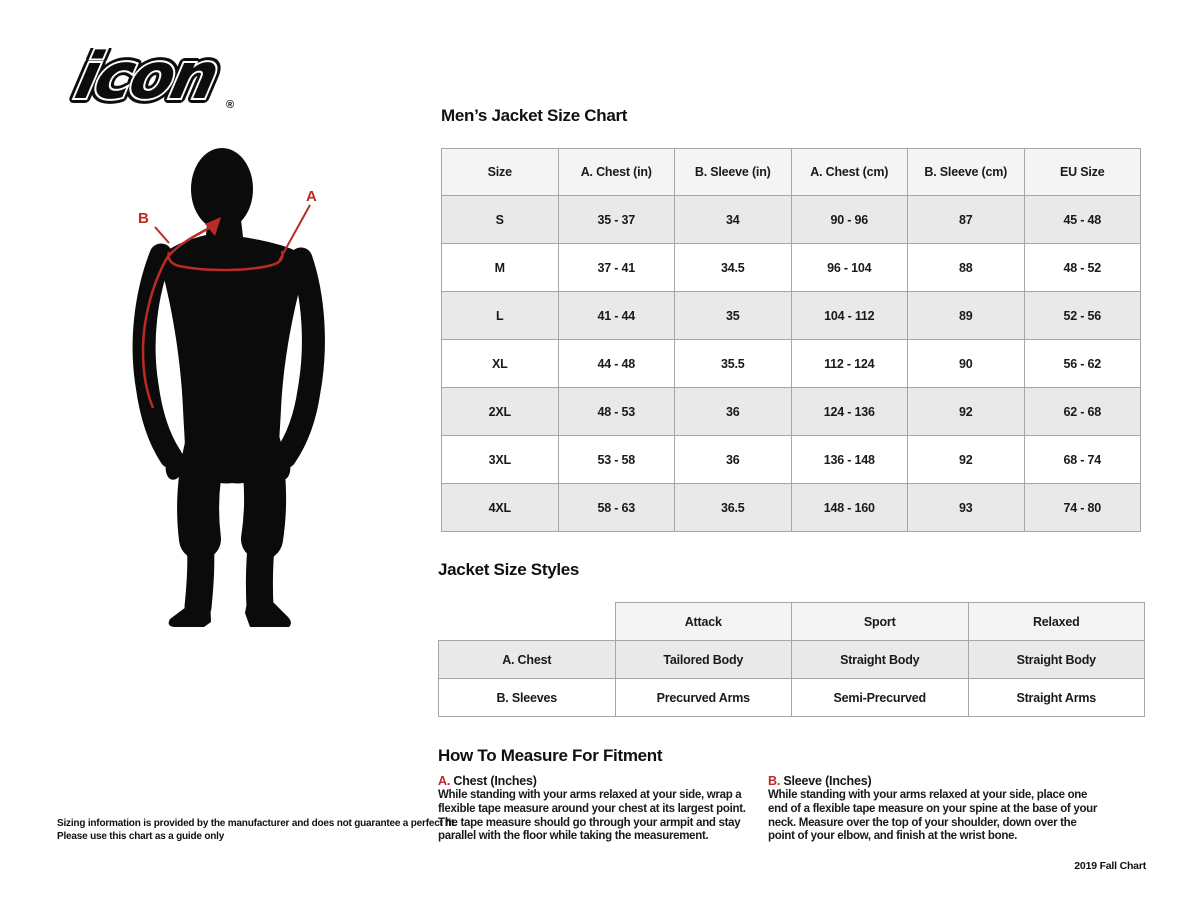 Image resolution: width=1200 pixels, height=900 pixels. I want to click on measure-section-title: How To Measure For Fitment, so click(550, 755).